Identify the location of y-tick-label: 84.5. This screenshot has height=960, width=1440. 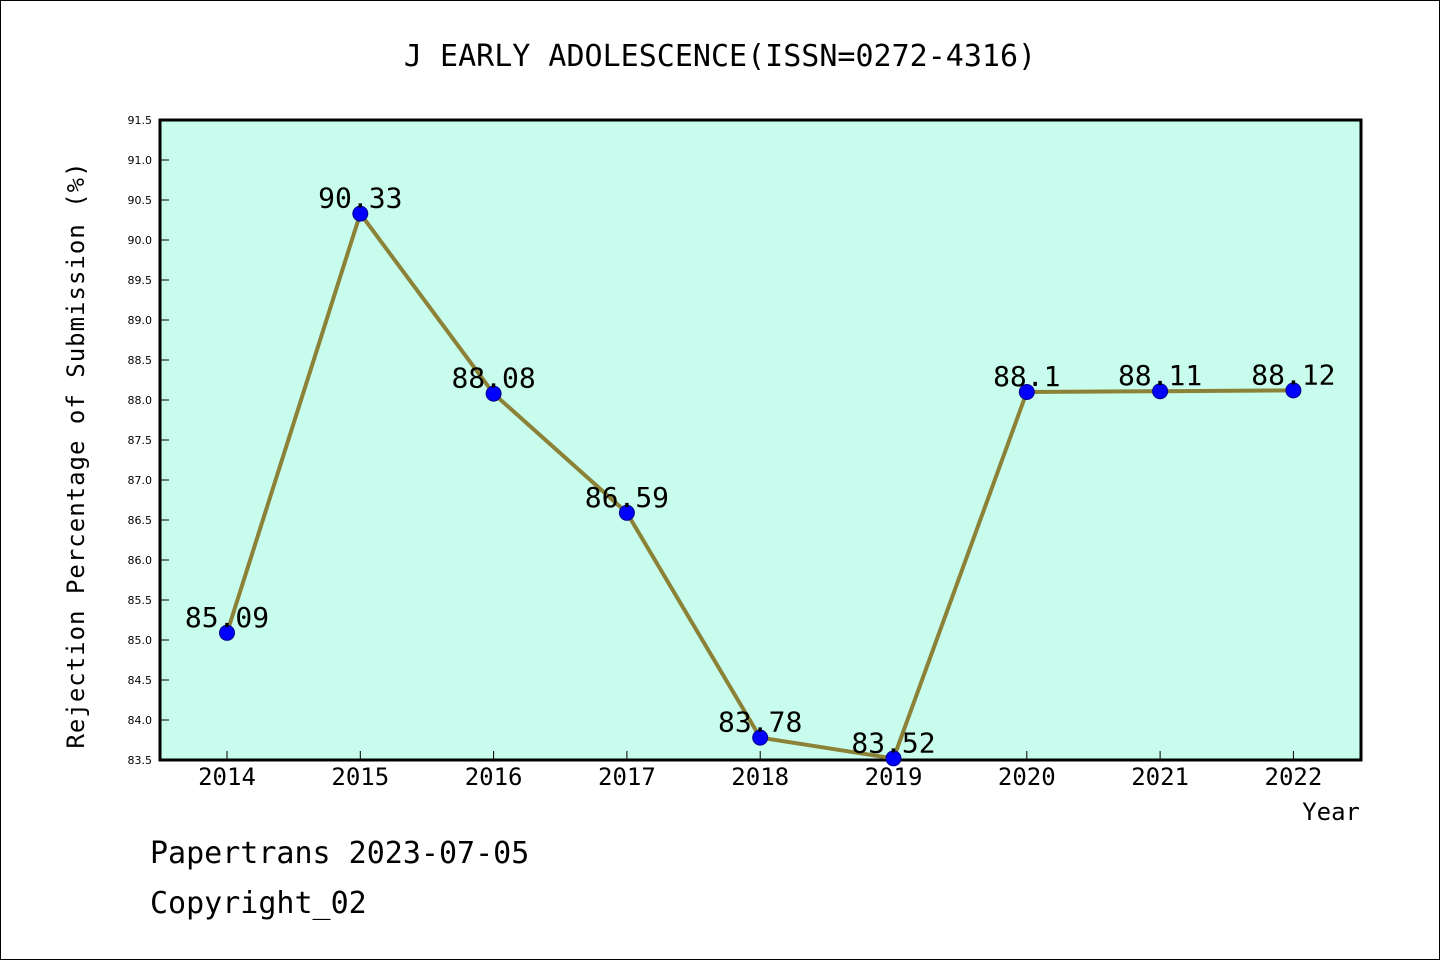
(140, 680).